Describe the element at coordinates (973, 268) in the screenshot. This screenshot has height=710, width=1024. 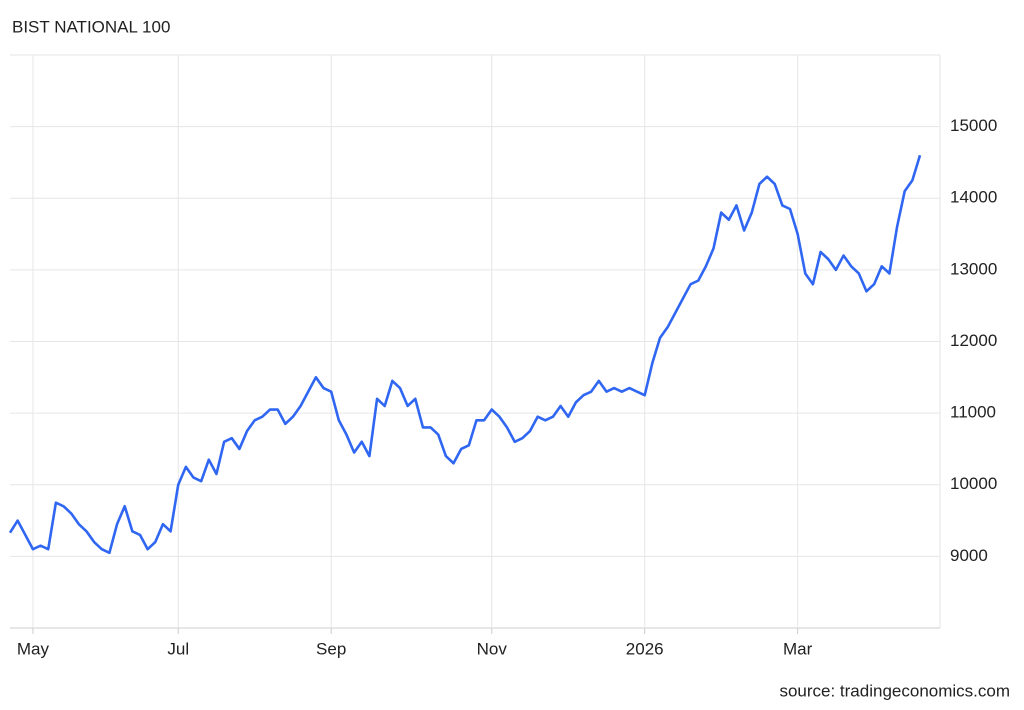
I see `y-tick-label: 13000` at that location.